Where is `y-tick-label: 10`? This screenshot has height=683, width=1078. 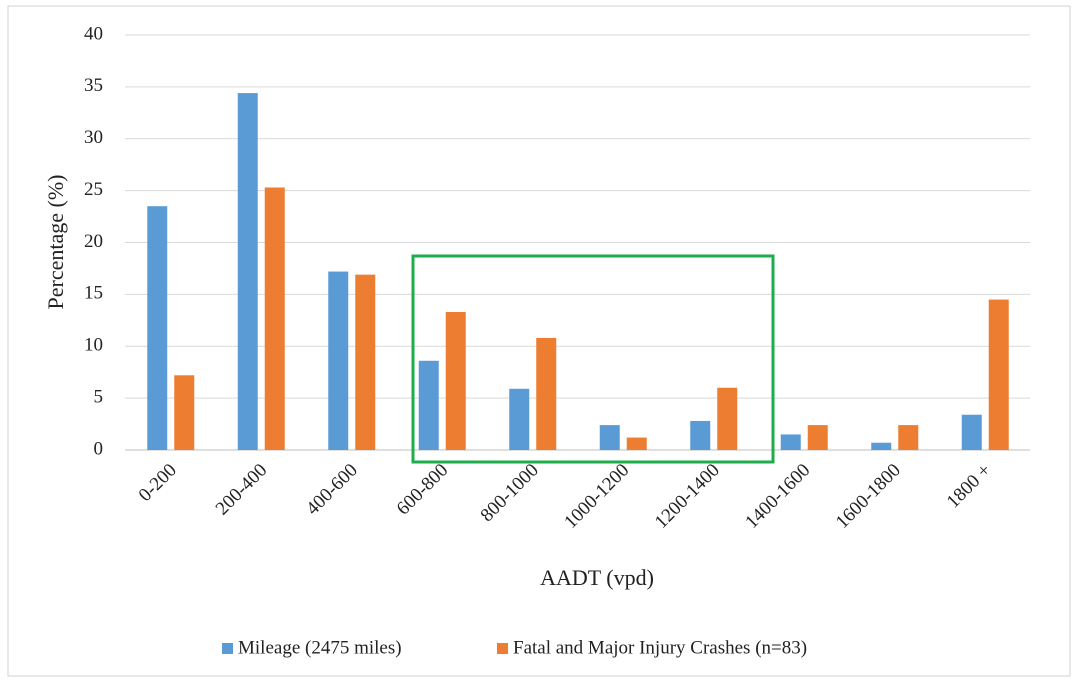
y-tick-label: 10 is located at coordinates (93, 345).